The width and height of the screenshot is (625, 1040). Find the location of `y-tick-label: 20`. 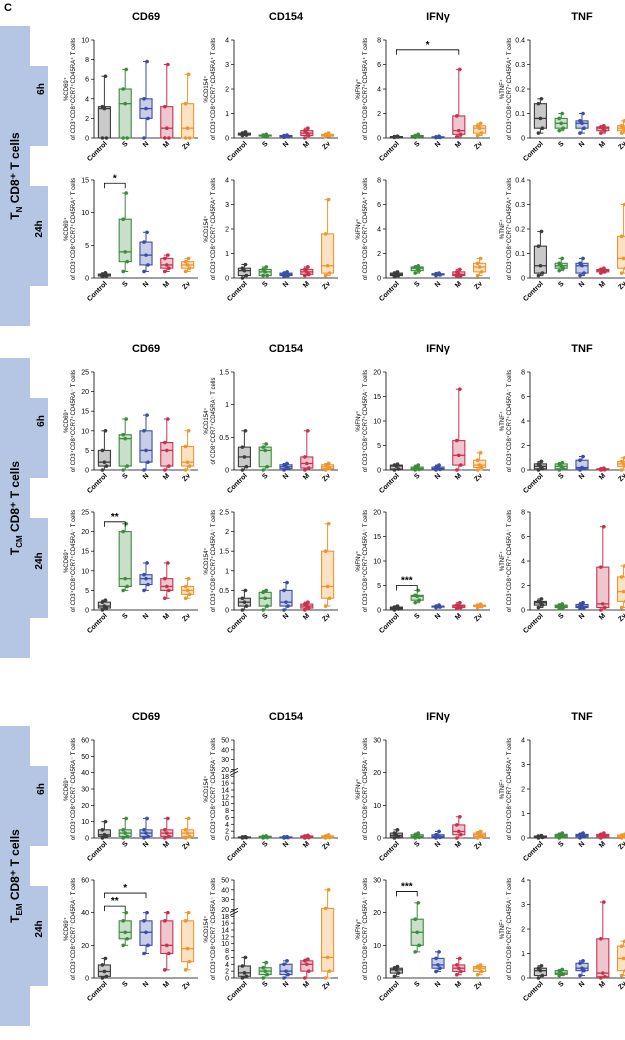

y-tick-label: 20 is located at coordinates (225, 770).